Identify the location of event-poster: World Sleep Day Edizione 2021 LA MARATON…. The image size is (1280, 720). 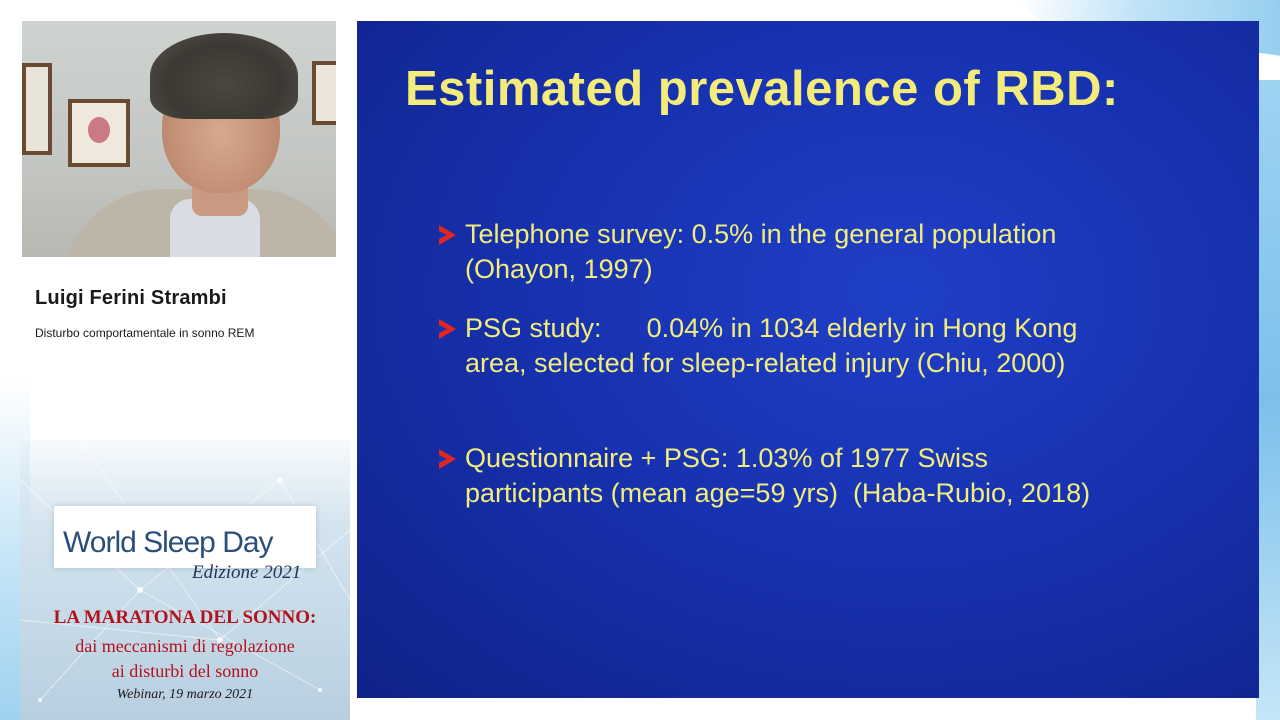
(185, 580).